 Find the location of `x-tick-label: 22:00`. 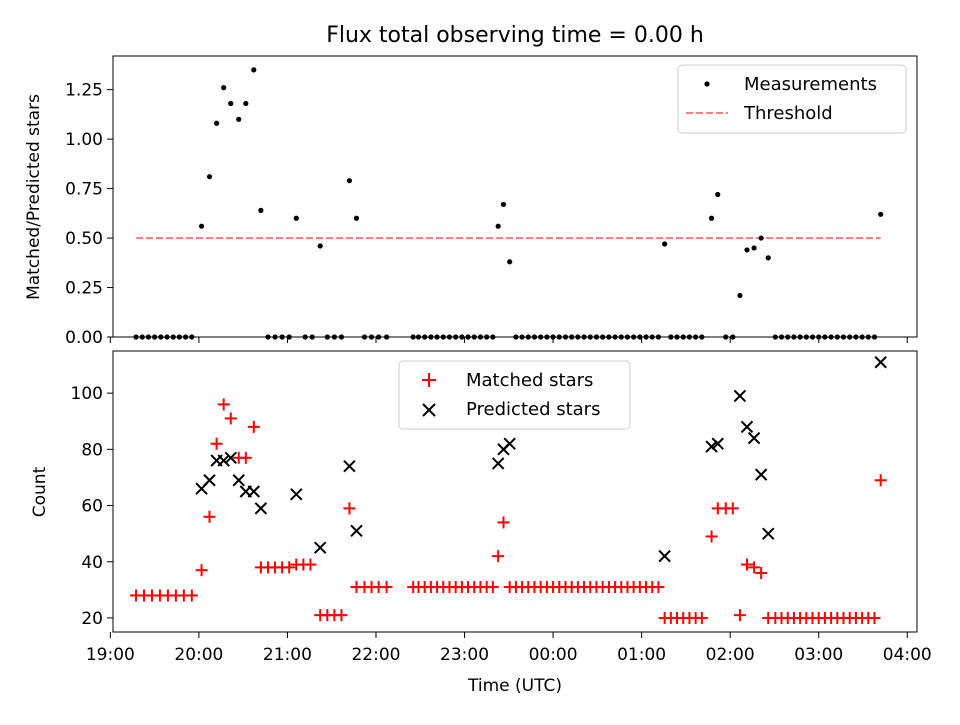

x-tick-label: 22:00 is located at coordinates (375, 655).